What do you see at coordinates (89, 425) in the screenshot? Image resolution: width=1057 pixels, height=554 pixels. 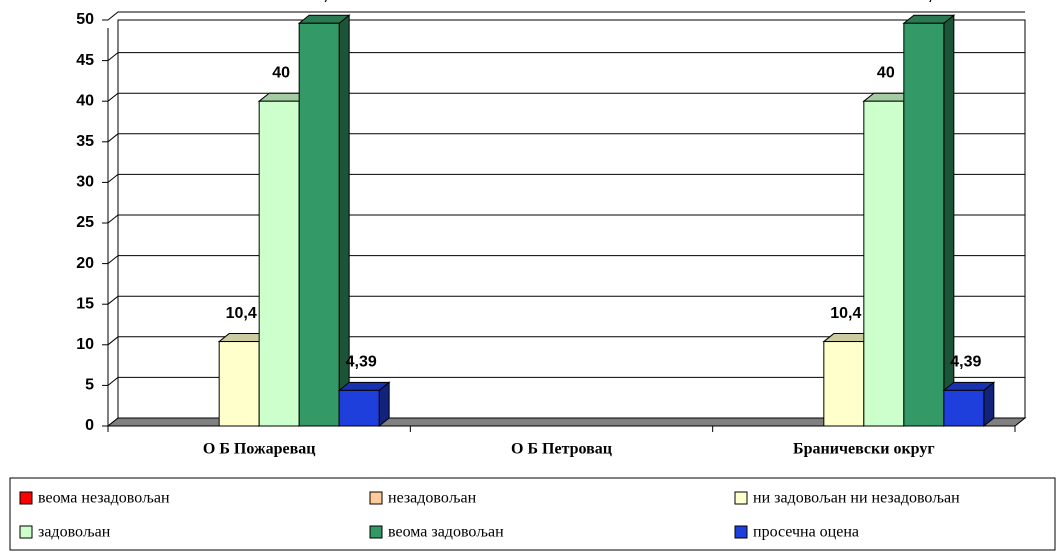 I see `y-tick-label: 0` at bounding box center [89, 425].